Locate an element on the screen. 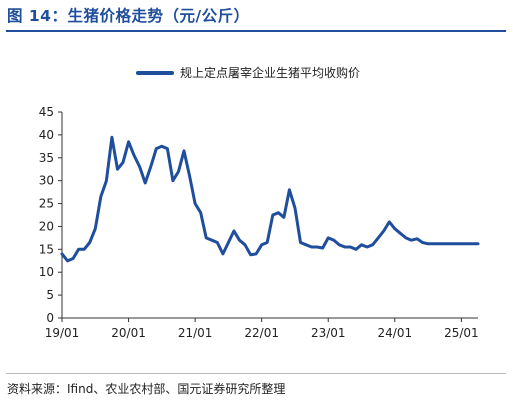 The width and height of the screenshot is (513, 403). title-divider is located at coordinates (256, 31).